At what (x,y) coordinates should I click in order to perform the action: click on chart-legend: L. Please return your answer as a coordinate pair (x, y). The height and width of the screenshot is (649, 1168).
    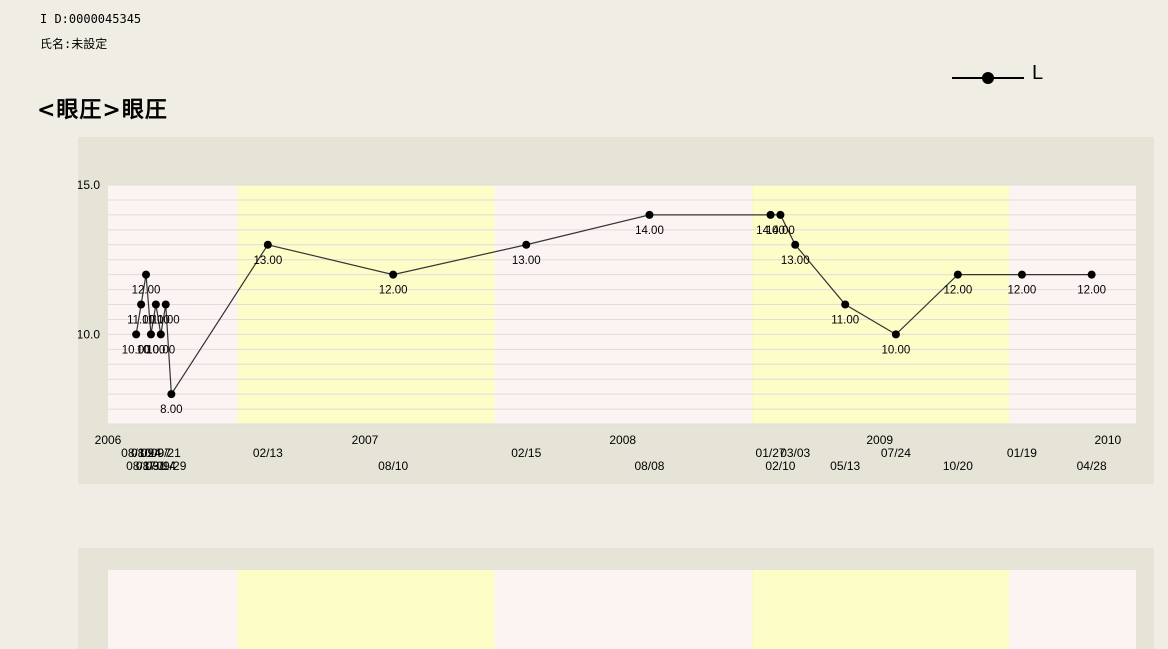
    Looking at the image, I should click on (1005, 74).